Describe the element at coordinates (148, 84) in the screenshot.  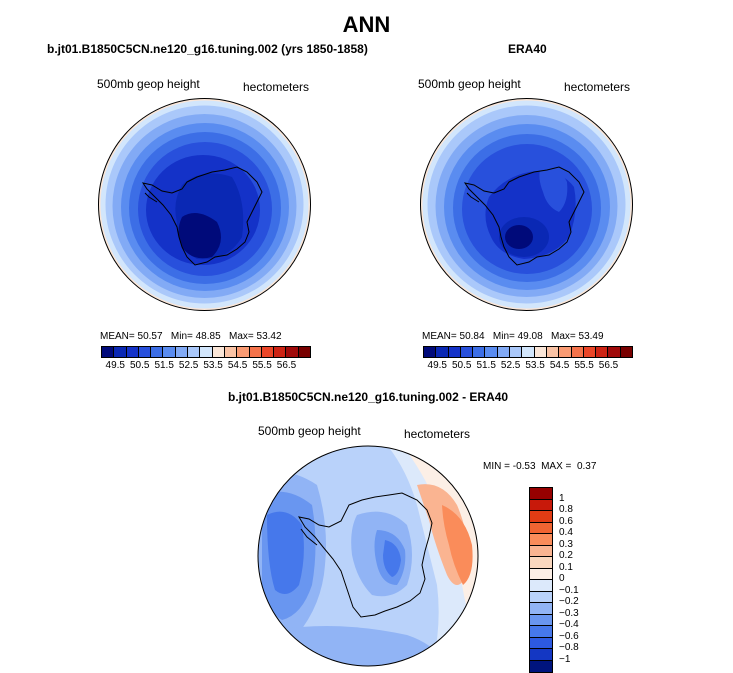
I see `left-field-label: 500mb geop height` at that location.